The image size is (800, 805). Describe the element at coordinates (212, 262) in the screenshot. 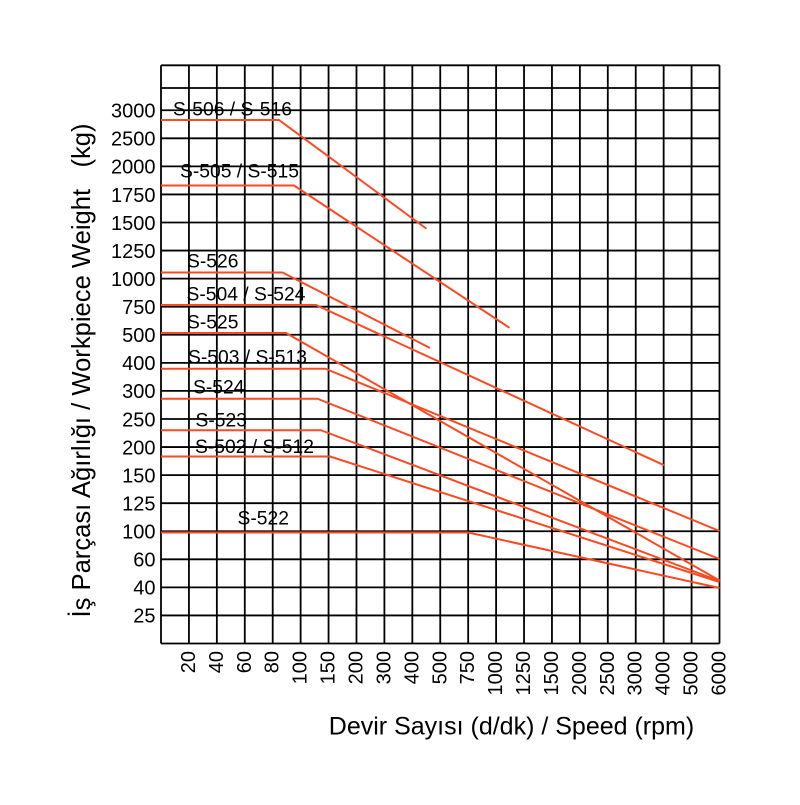

I see `svg-text: S-526` at that location.